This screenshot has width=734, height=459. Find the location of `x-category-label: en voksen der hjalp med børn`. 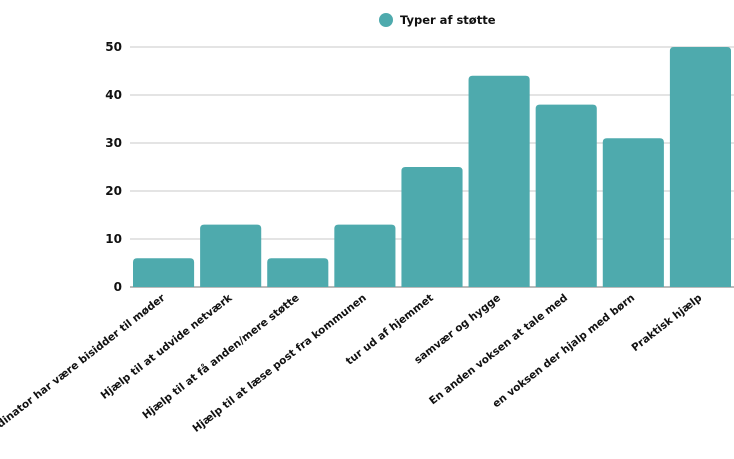

x-category-label: en voksen der hjalp med børn is located at coordinates (563, 351).